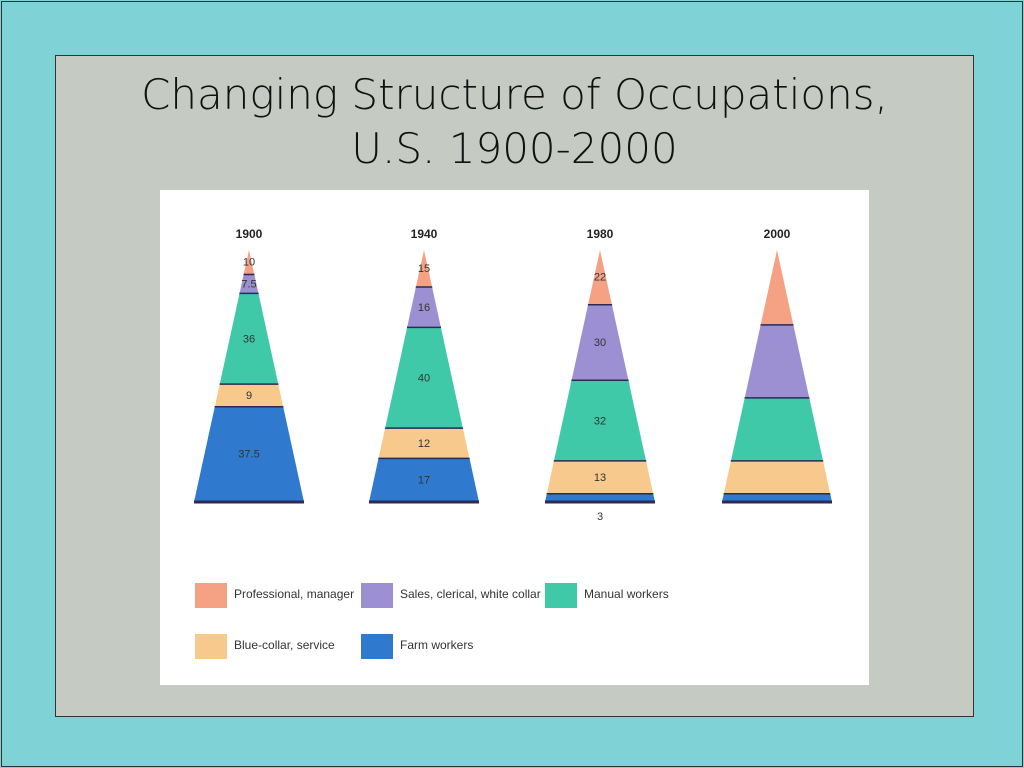 This screenshot has width=1024, height=768. What do you see at coordinates (436, 645) in the screenshot?
I see `legend-label: Farm workers` at bounding box center [436, 645].